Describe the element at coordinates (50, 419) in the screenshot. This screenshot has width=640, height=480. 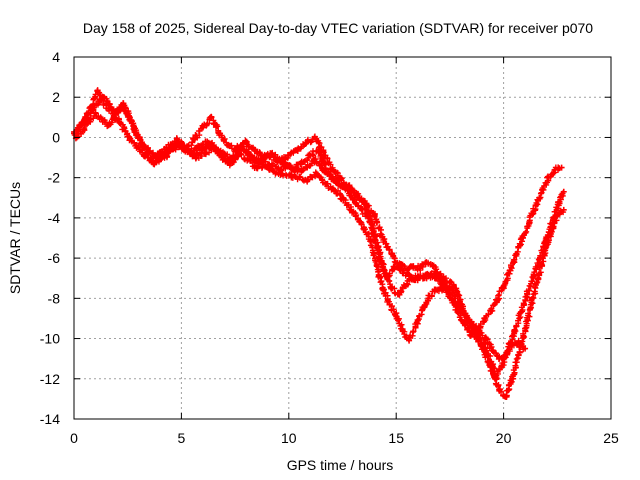
I see `y-tick-label: -14` at that location.